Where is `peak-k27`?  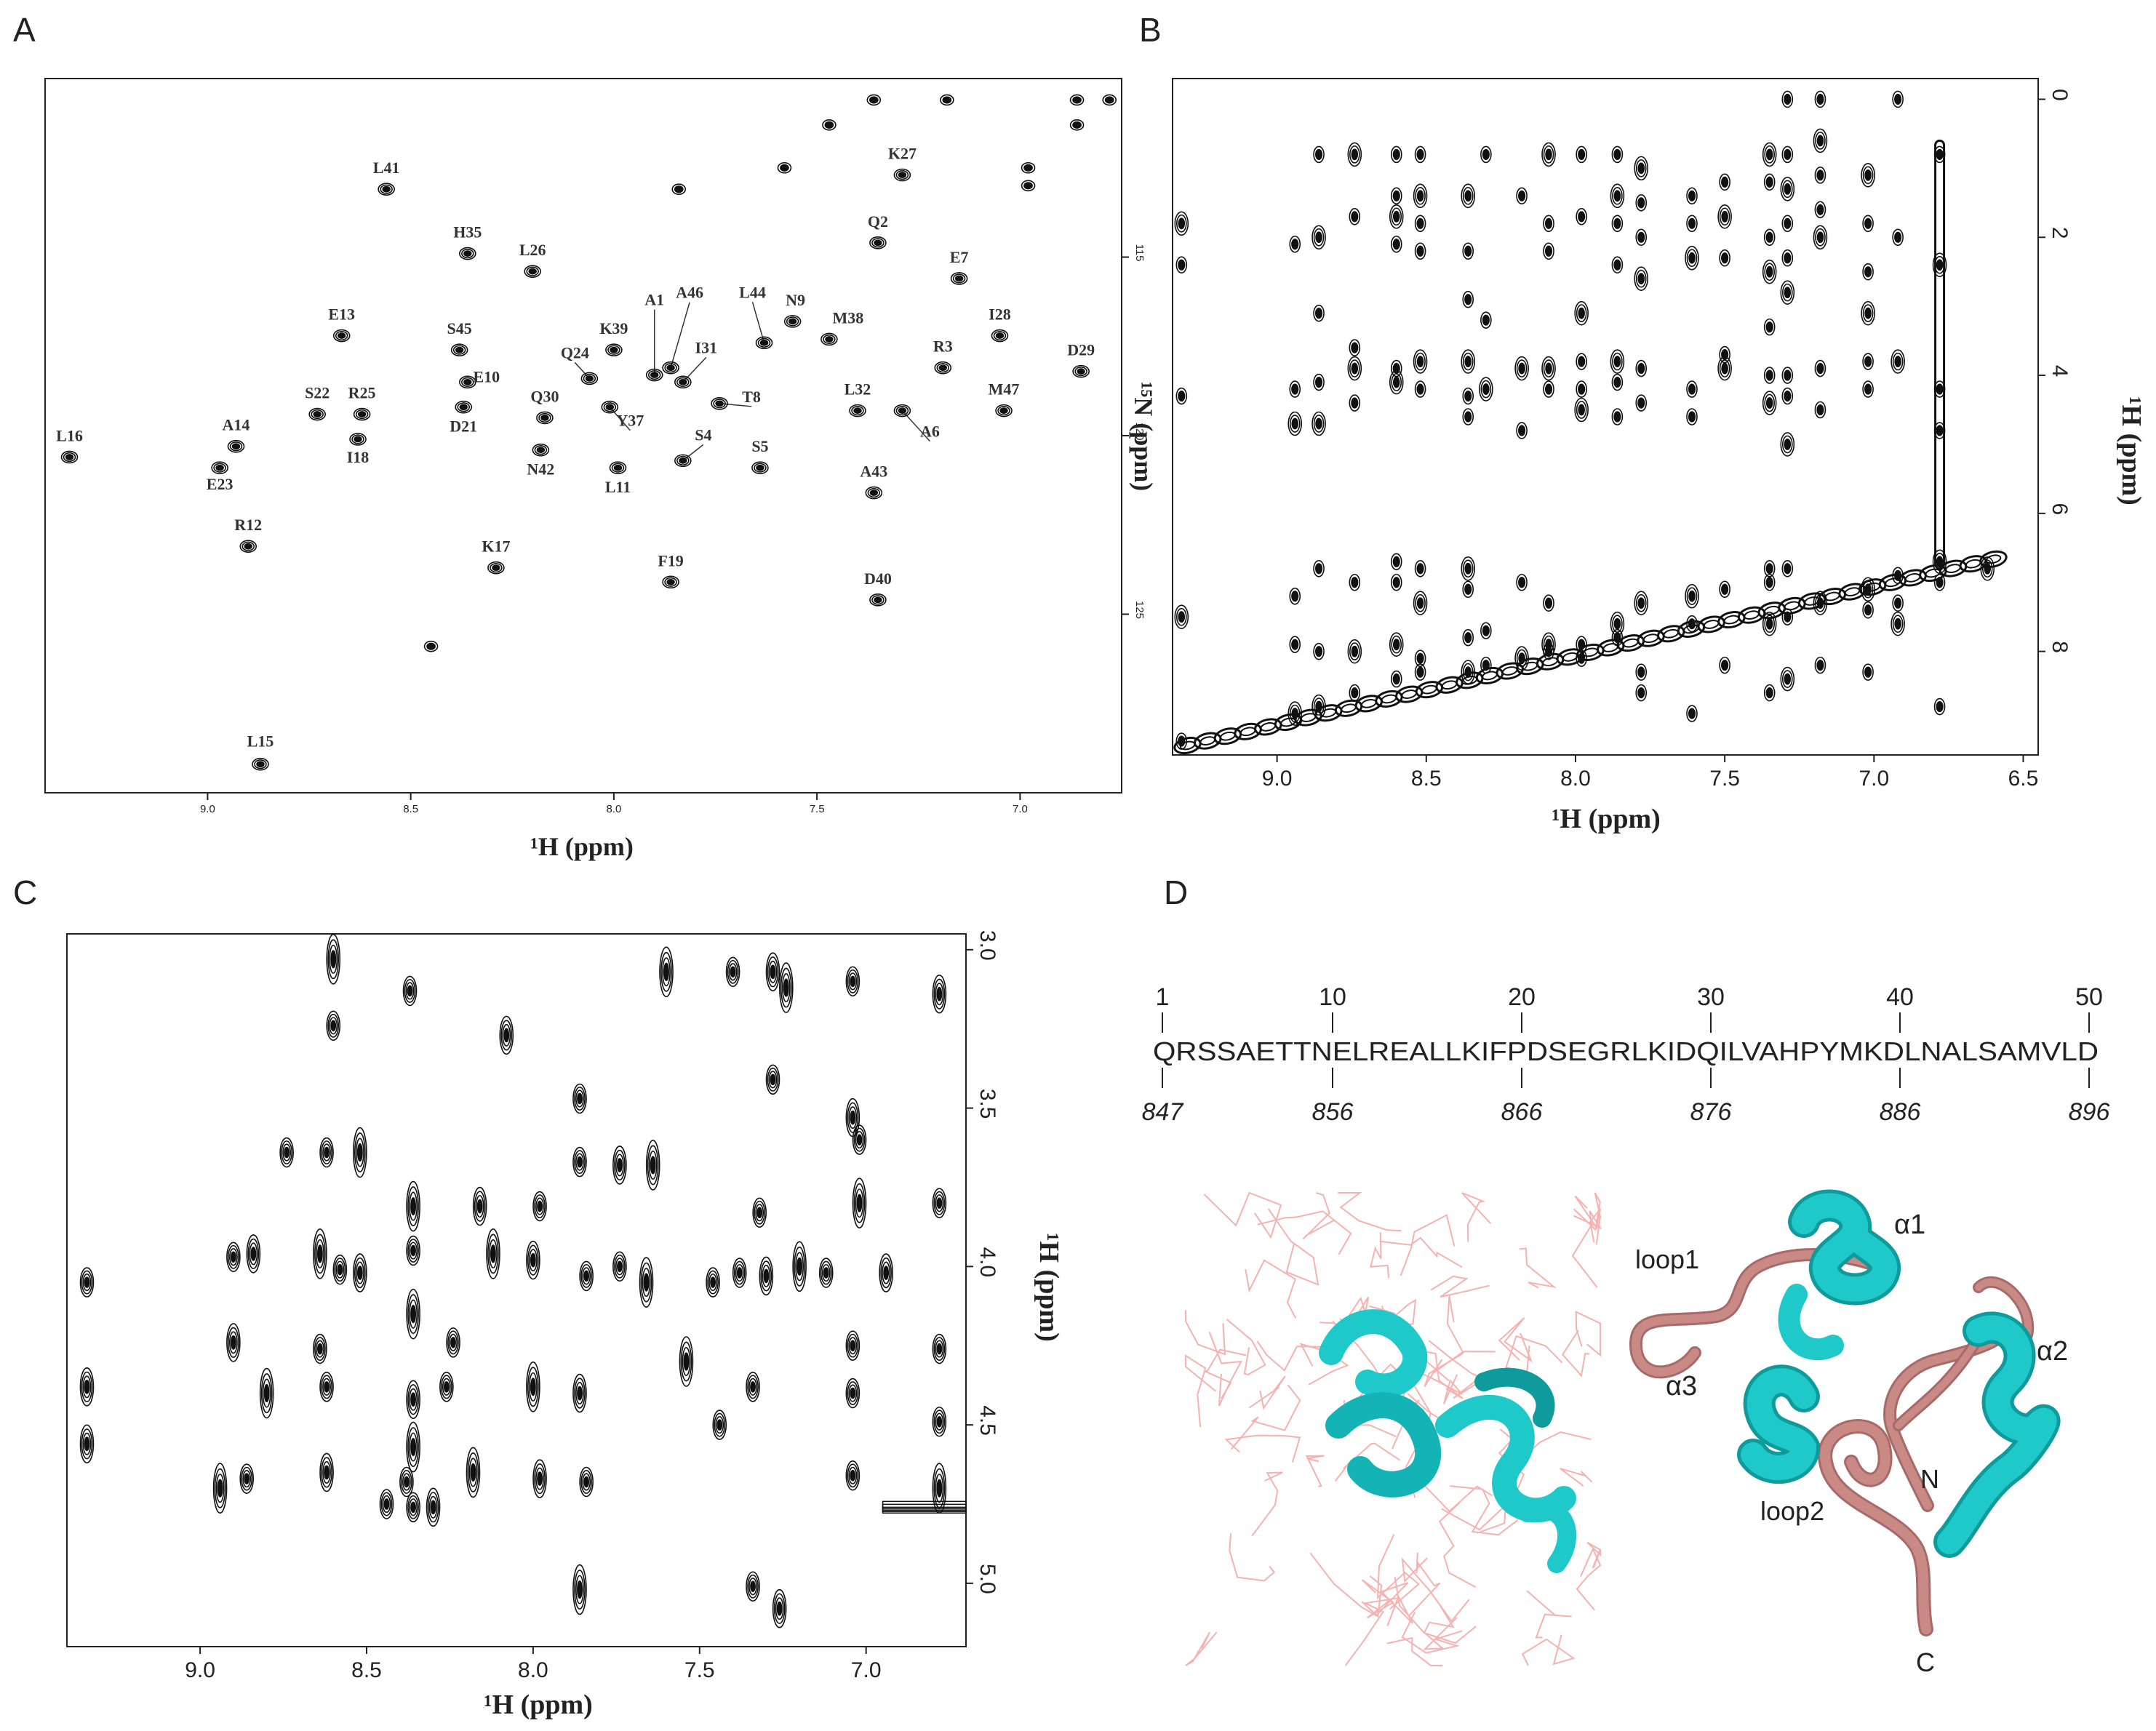
peak-k27 is located at coordinates (902, 175).